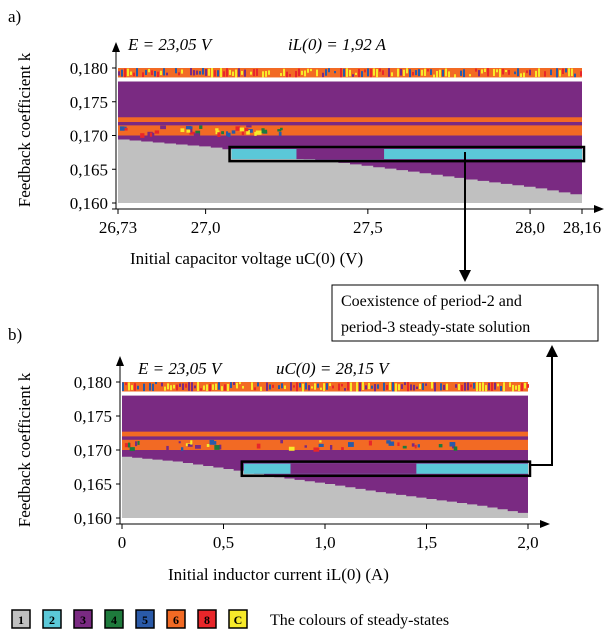  I want to click on callout-arrowhead-a, so click(465, 276).